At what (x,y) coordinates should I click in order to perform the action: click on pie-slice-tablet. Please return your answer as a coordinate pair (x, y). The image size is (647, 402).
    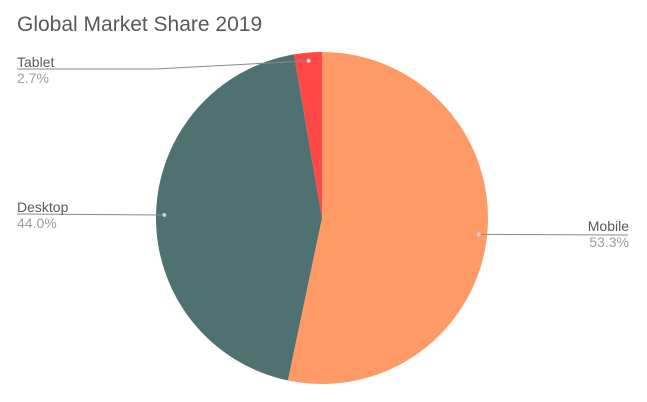
    Looking at the image, I should click on (307, 135).